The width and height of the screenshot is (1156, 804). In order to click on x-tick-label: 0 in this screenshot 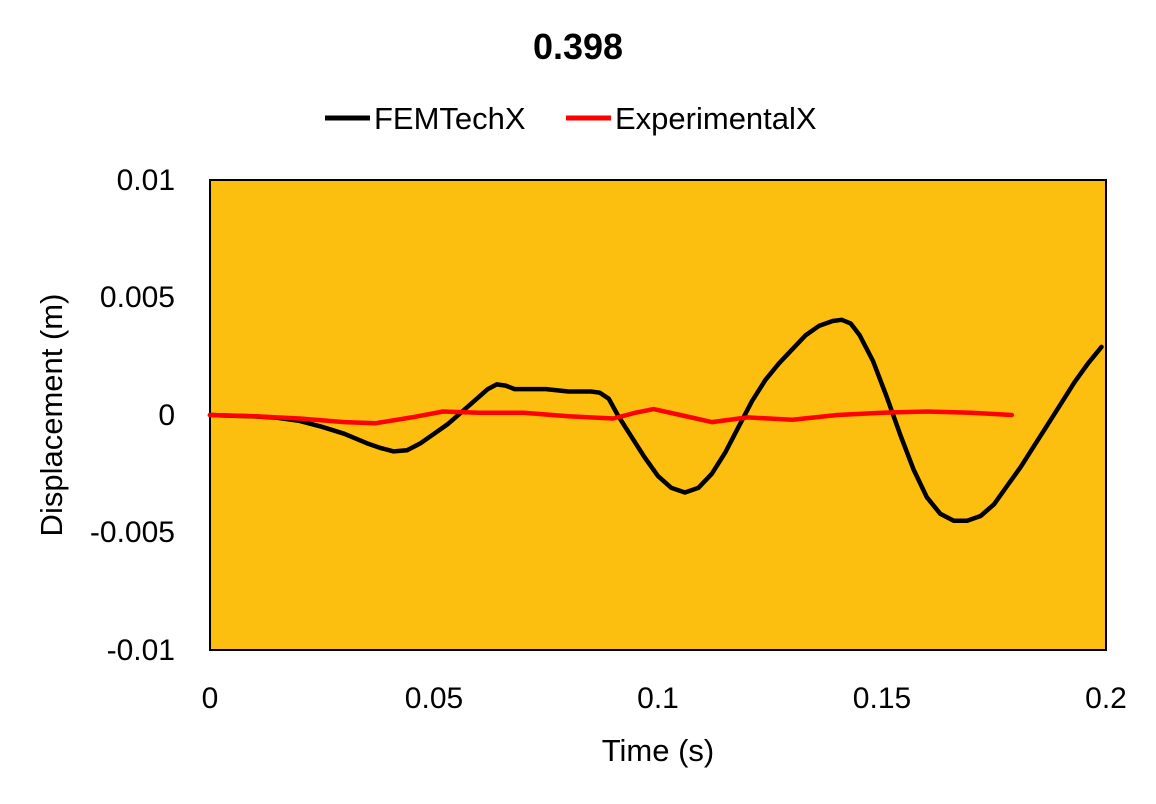, I will do `click(210, 698)`.